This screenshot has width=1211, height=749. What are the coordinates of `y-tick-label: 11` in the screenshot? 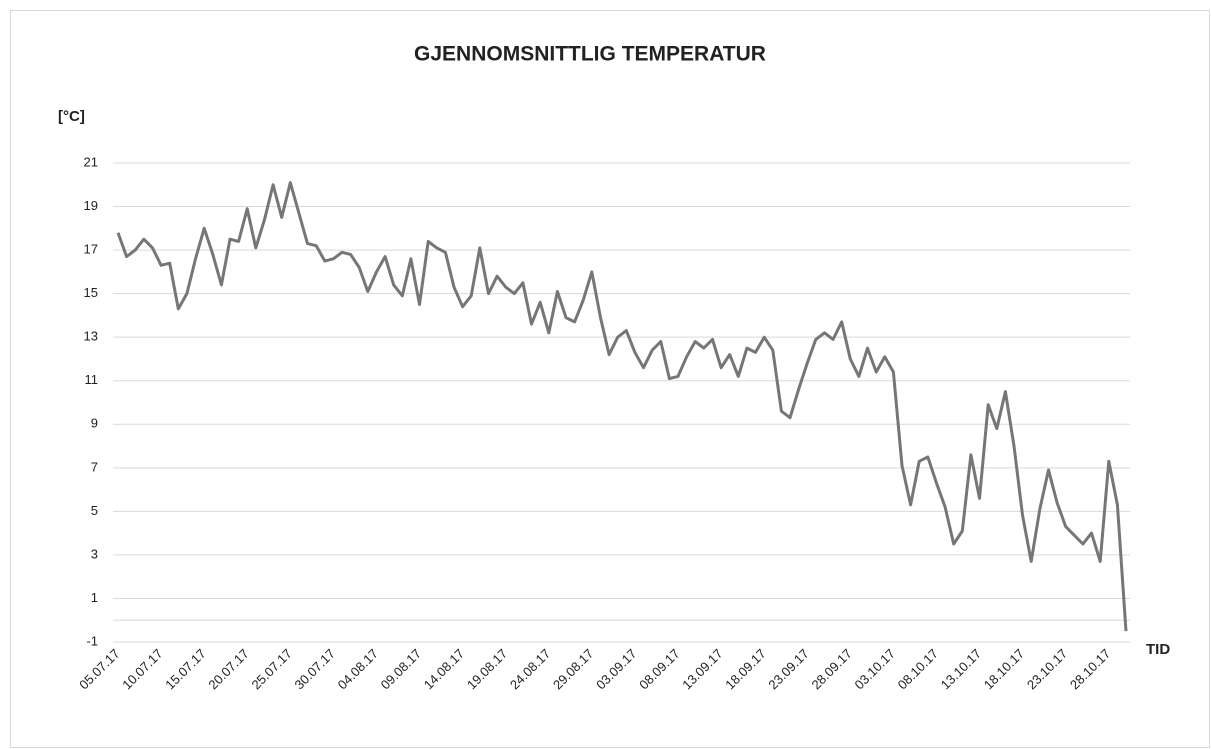 It's located at (92, 379).